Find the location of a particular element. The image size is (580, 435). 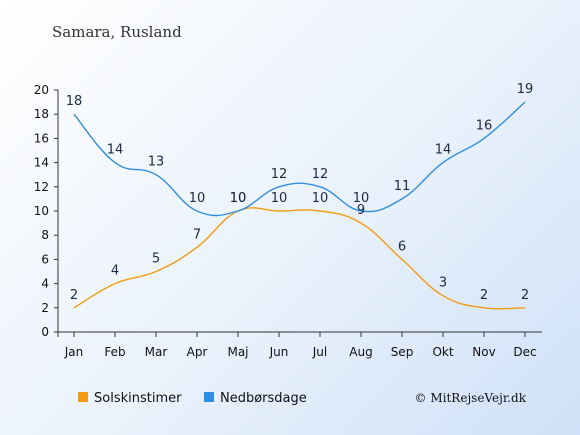

y-tick-label: 2 is located at coordinates (45, 308).